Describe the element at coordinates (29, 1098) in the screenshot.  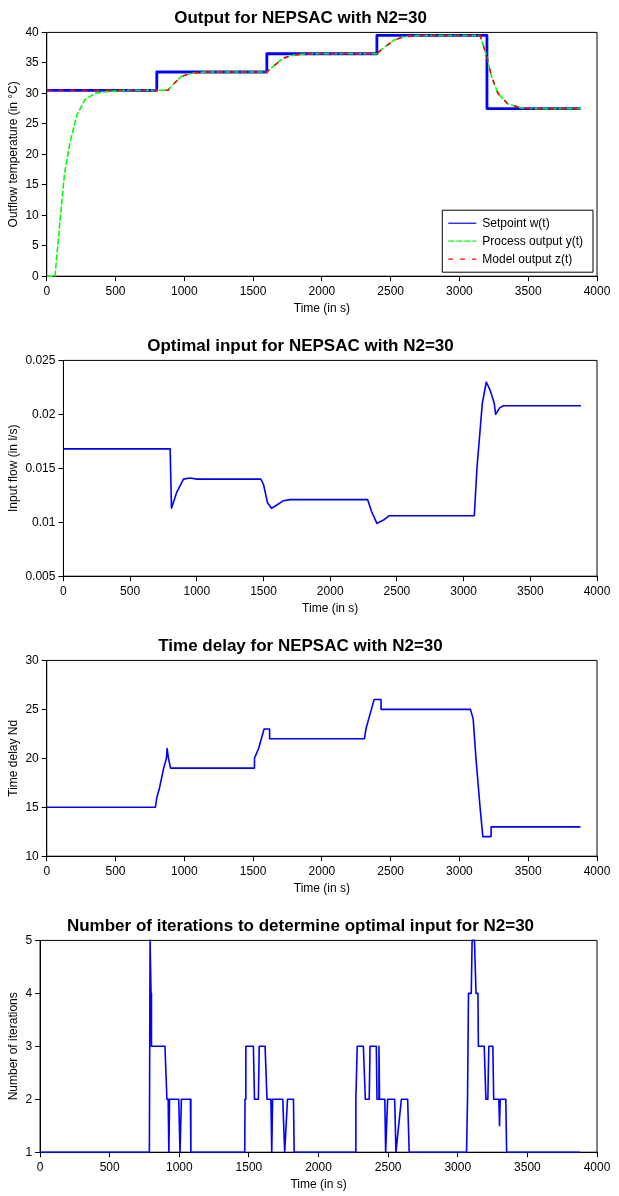
I see `y-tick-label: 2` at that location.